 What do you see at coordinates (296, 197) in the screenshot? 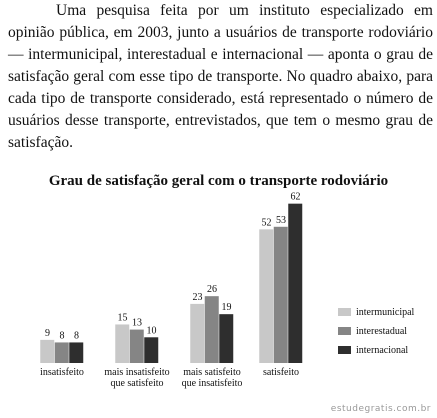
I see `data-label: 62` at bounding box center [296, 197].